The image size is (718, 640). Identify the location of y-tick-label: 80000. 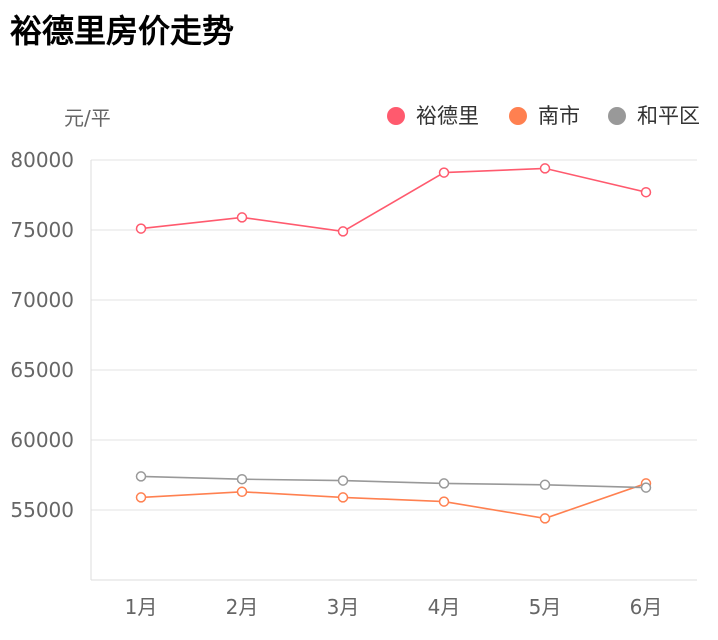
(42, 160).